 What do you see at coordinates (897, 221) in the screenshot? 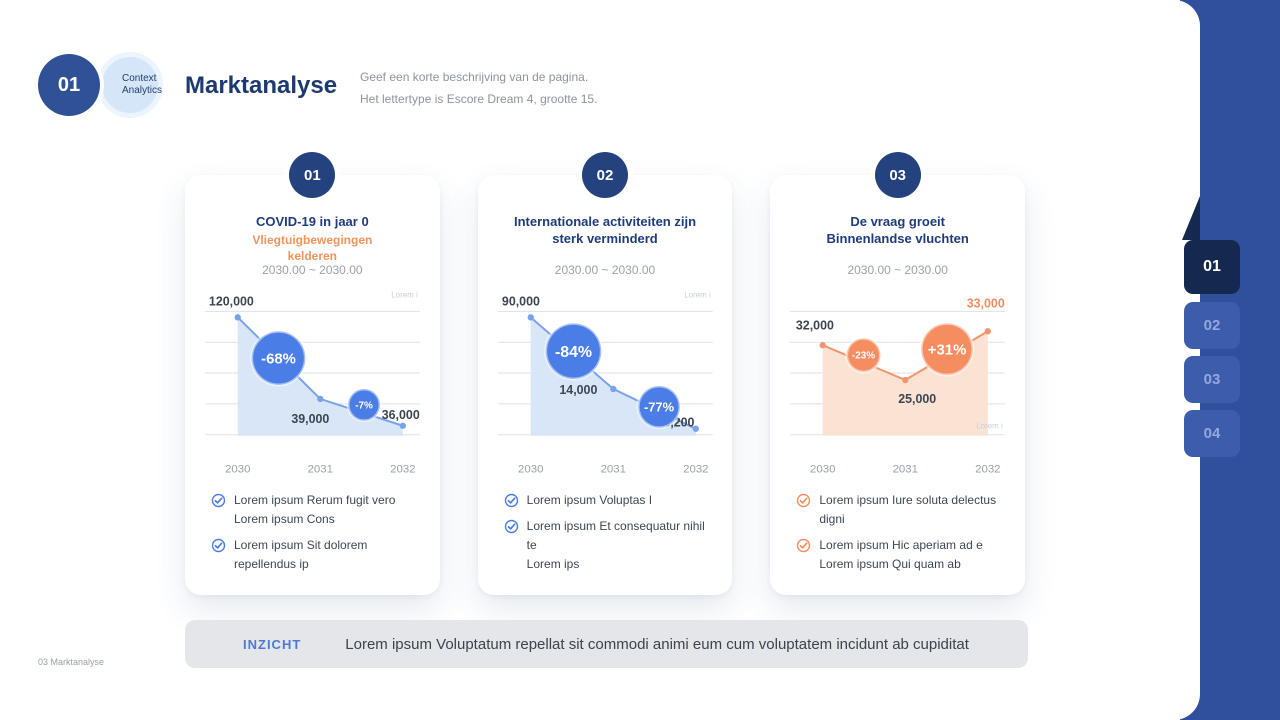
I see `card-title-line1: De vraag groeit` at bounding box center [897, 221].